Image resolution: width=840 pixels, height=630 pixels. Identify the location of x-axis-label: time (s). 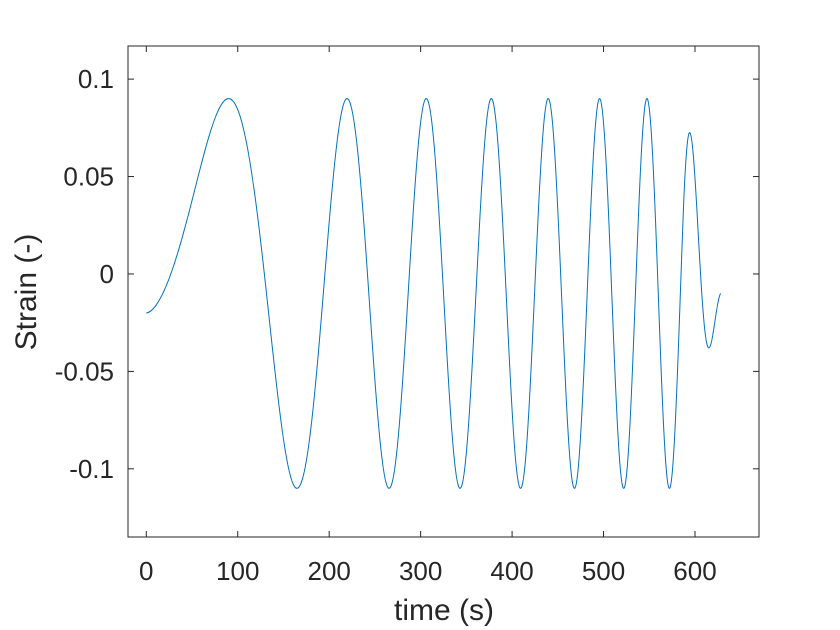
(444, 610).